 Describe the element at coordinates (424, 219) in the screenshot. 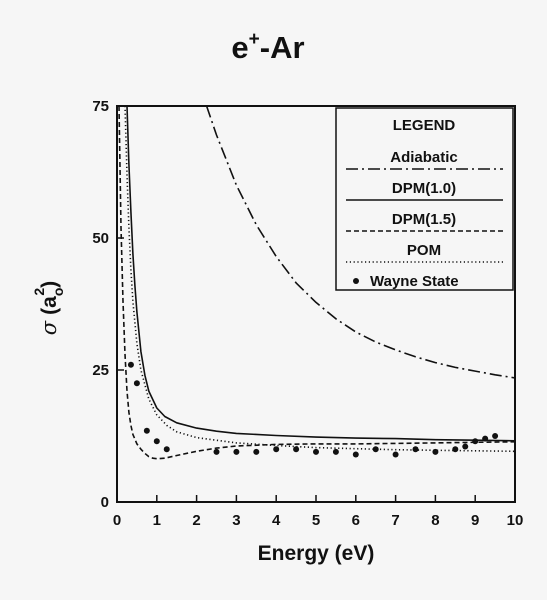

I see `legend-label-dpm-1-5: DPM(1.5)` at that location.